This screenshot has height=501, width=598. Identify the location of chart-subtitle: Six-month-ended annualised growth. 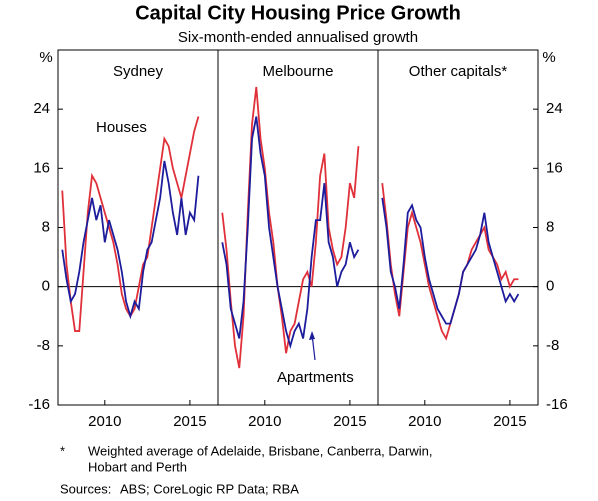
(298, 37).